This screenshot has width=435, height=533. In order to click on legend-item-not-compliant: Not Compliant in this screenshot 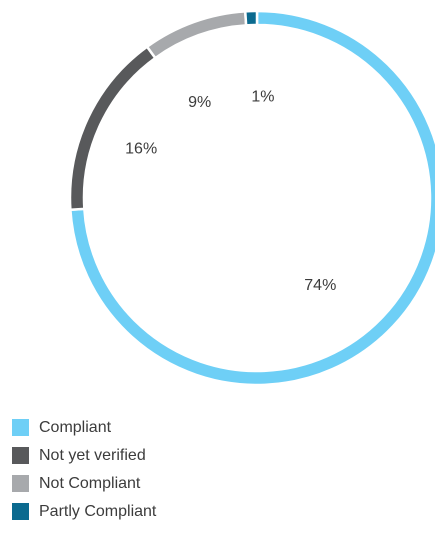, I will do `click(212, 483)`.